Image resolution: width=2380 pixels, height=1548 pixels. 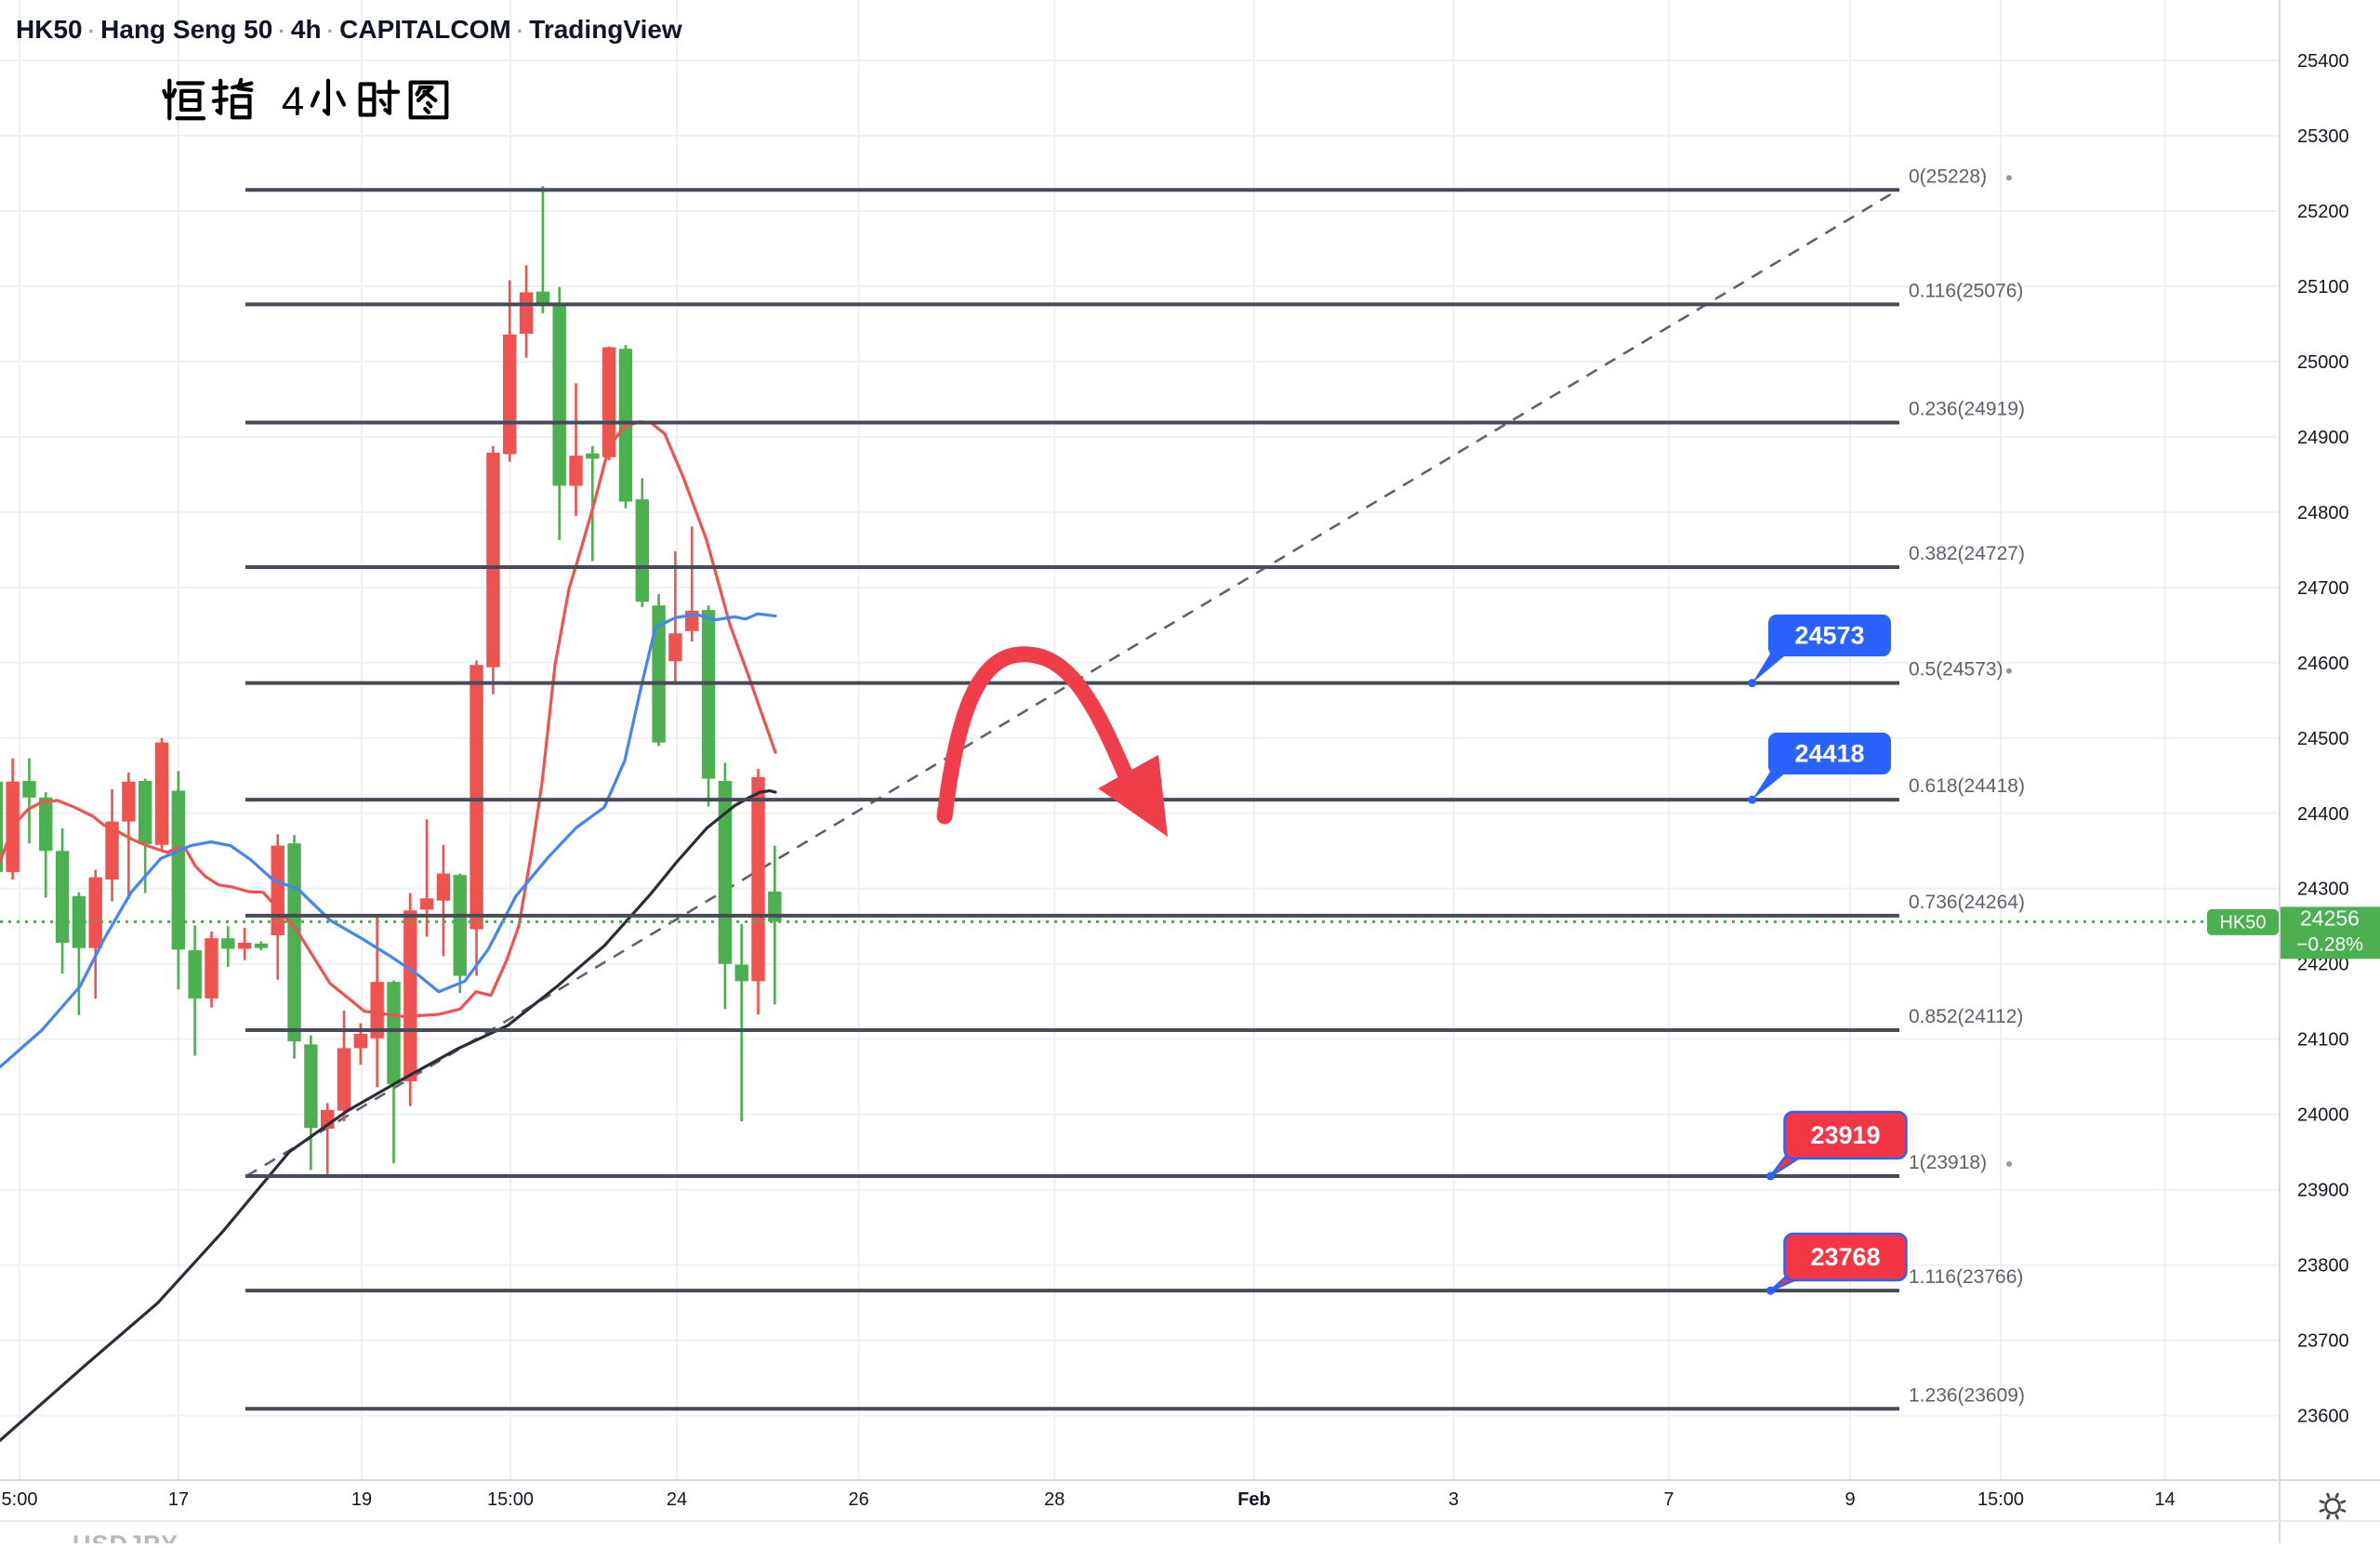 I want to click on price-callout-red: 23919, so click(x=1837, y=1145).